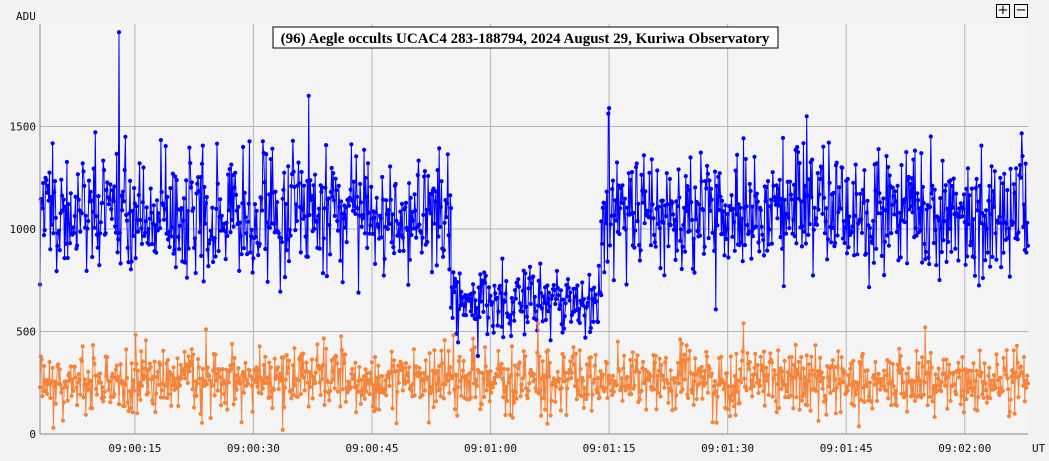 The image size is (1049, 461). Describe the element at coordinates (1021, 10) in the screenshot. I see `zoom-out-button: −` at that location.